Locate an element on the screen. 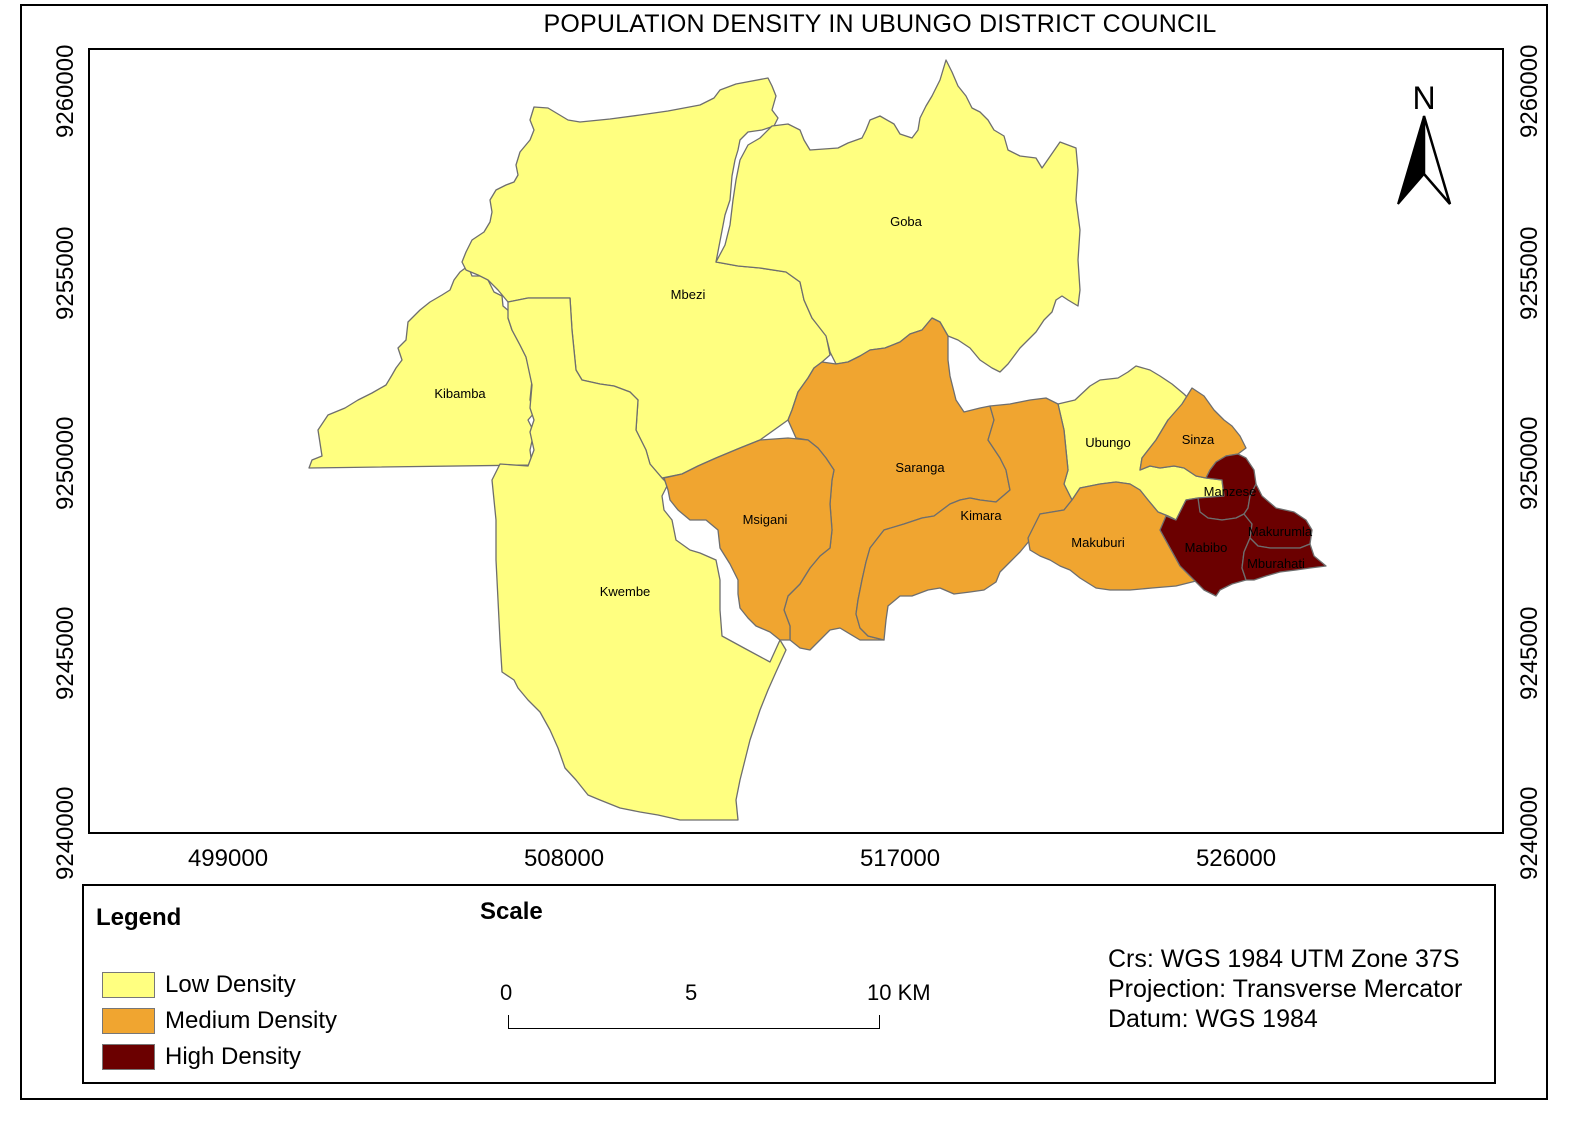  district-msigani is located at coordinates (749, 539).